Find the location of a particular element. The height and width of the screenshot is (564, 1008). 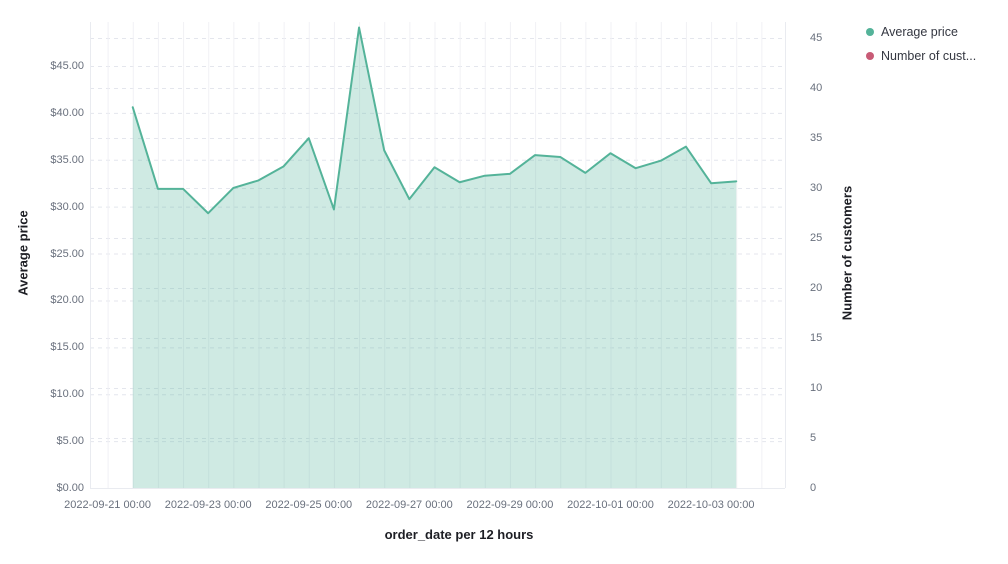

left-axis-tick-label: $40.00 is located at coordinates (67, 112).